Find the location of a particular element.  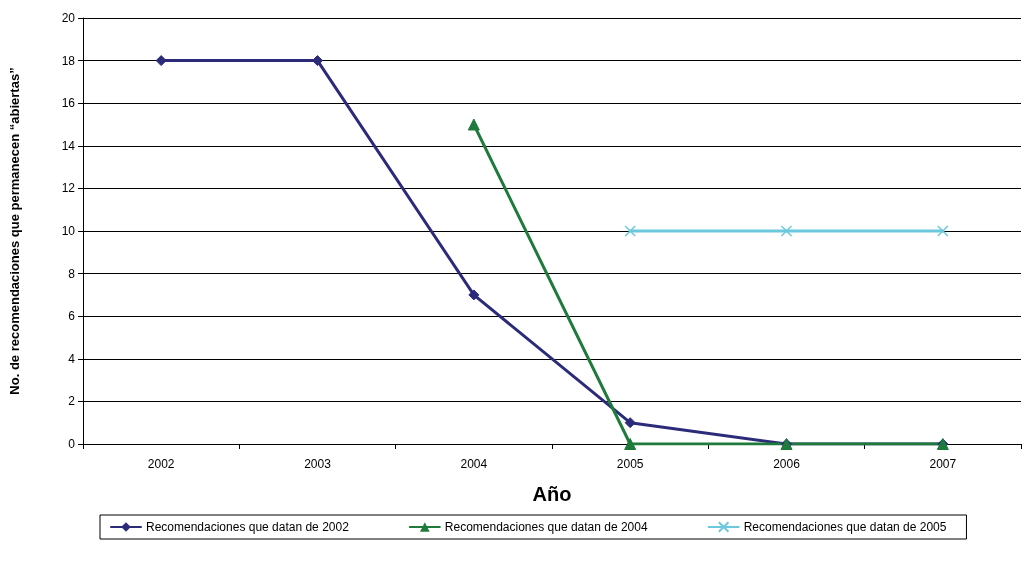

legend-label: Recomendaciones que datan de 2004 is located at coordinates (546, 527).